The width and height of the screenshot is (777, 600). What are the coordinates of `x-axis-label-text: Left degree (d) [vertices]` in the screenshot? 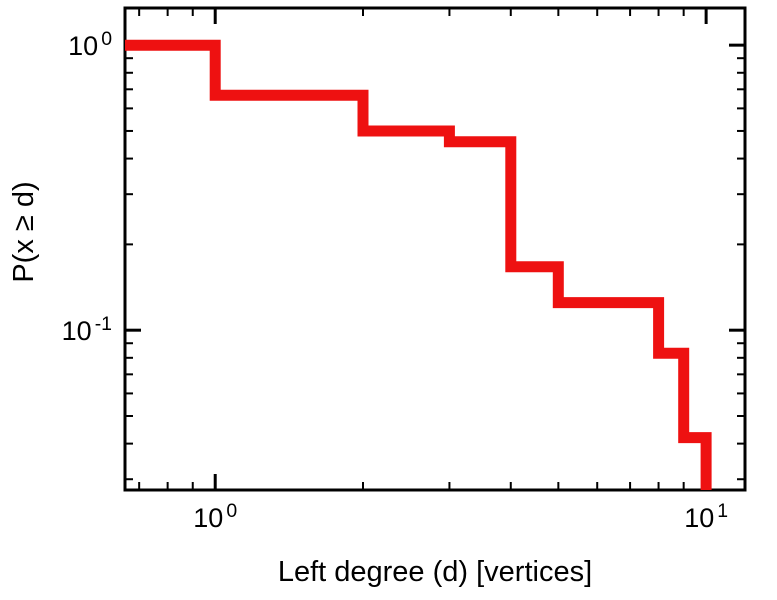 It's located at (435, 572).